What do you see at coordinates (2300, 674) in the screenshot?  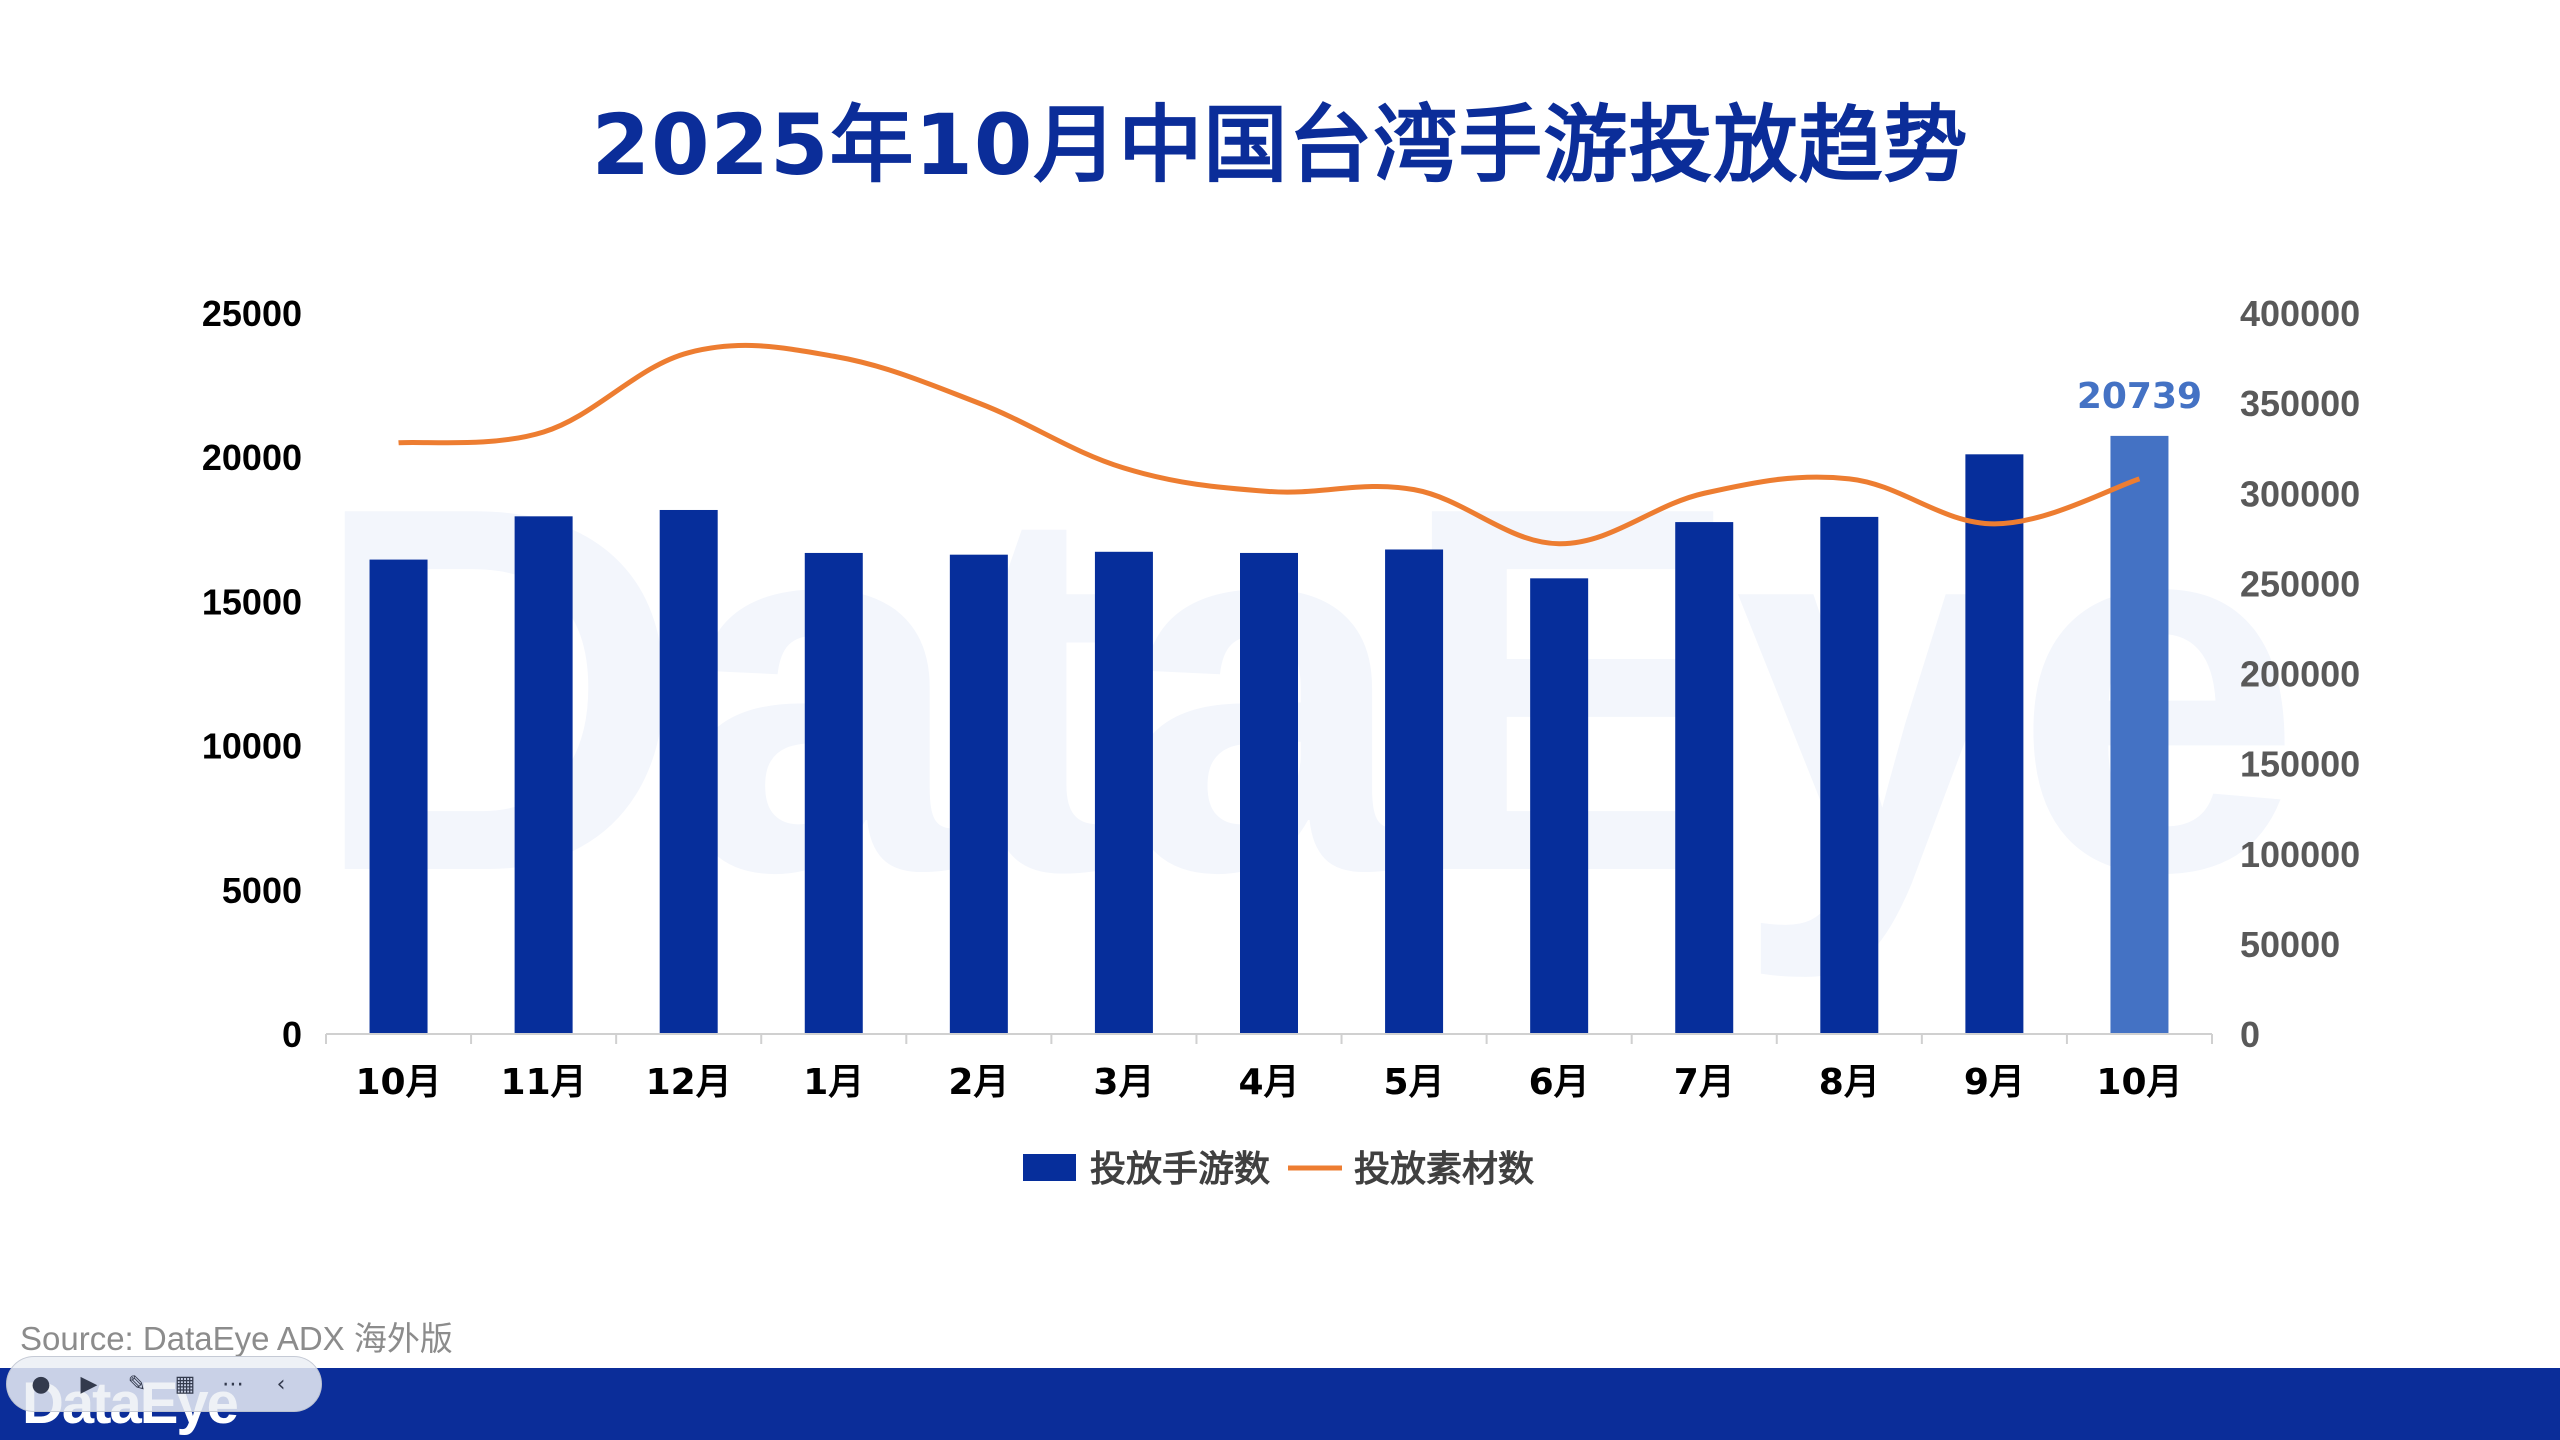 I see `right-axis-tick-label: 200000` at bounding box center [2300, 674].